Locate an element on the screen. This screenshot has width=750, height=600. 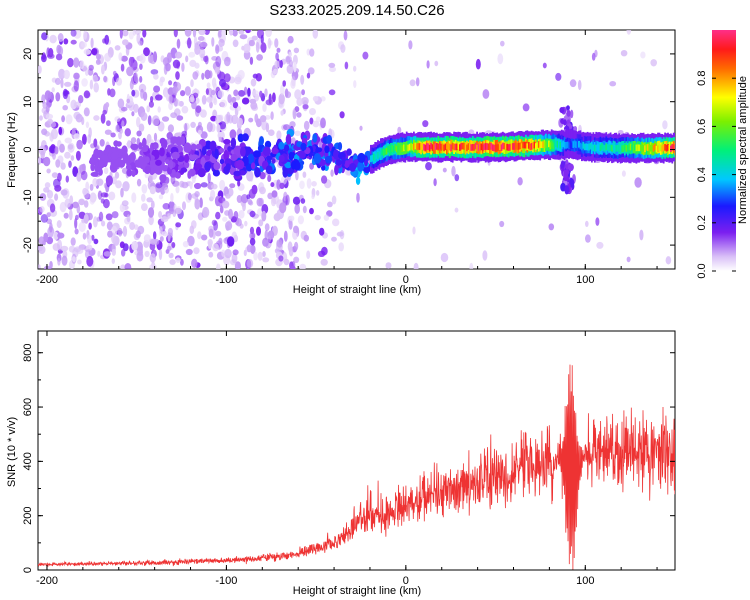
heatmap-x-axis-label: Height of straight line (km) is located at coordinates (357, 290).